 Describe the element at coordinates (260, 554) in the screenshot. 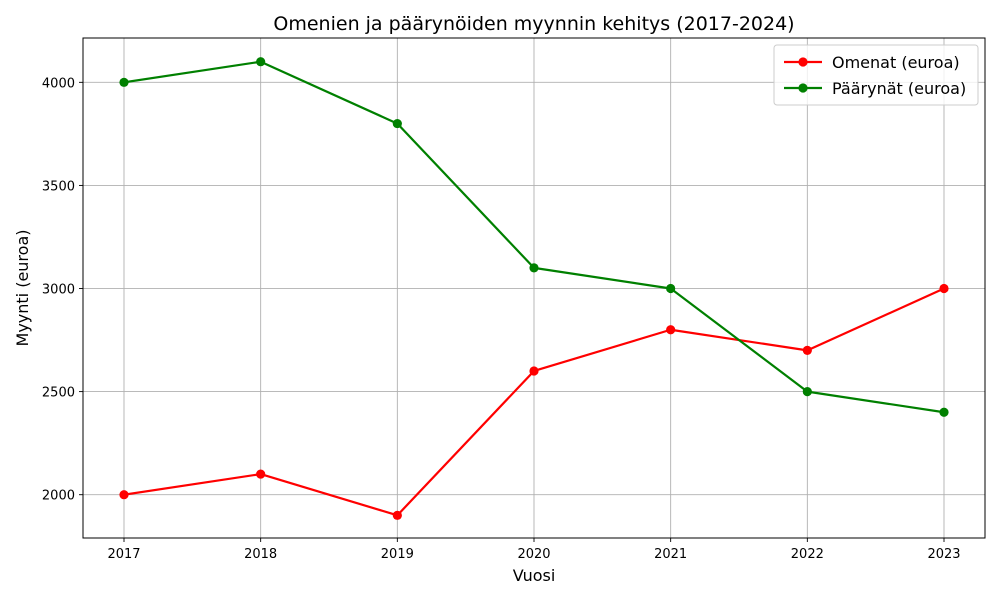

I see `x-tick-label: 2018` at that location.